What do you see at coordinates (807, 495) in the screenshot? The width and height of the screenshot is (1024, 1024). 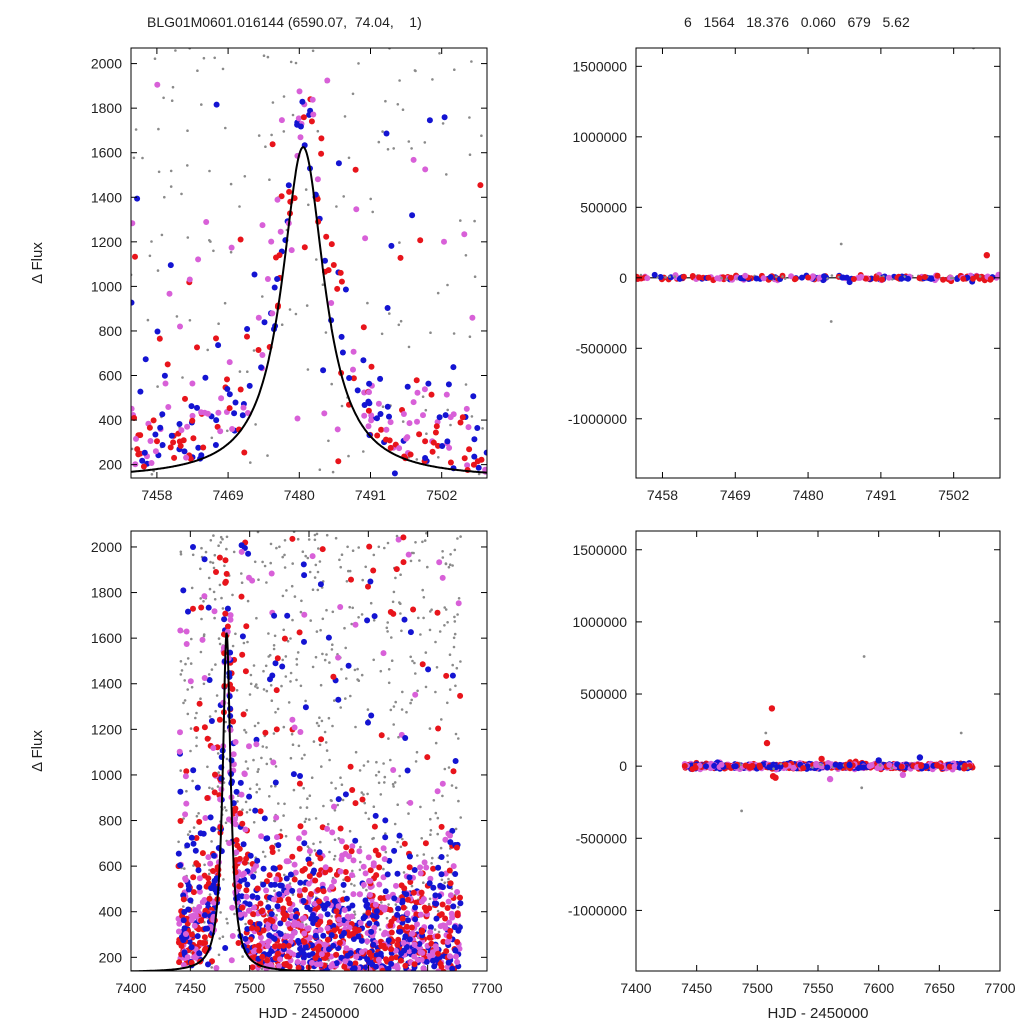 I see `x-tick-label: 7480` at bounding box center [807, 495].